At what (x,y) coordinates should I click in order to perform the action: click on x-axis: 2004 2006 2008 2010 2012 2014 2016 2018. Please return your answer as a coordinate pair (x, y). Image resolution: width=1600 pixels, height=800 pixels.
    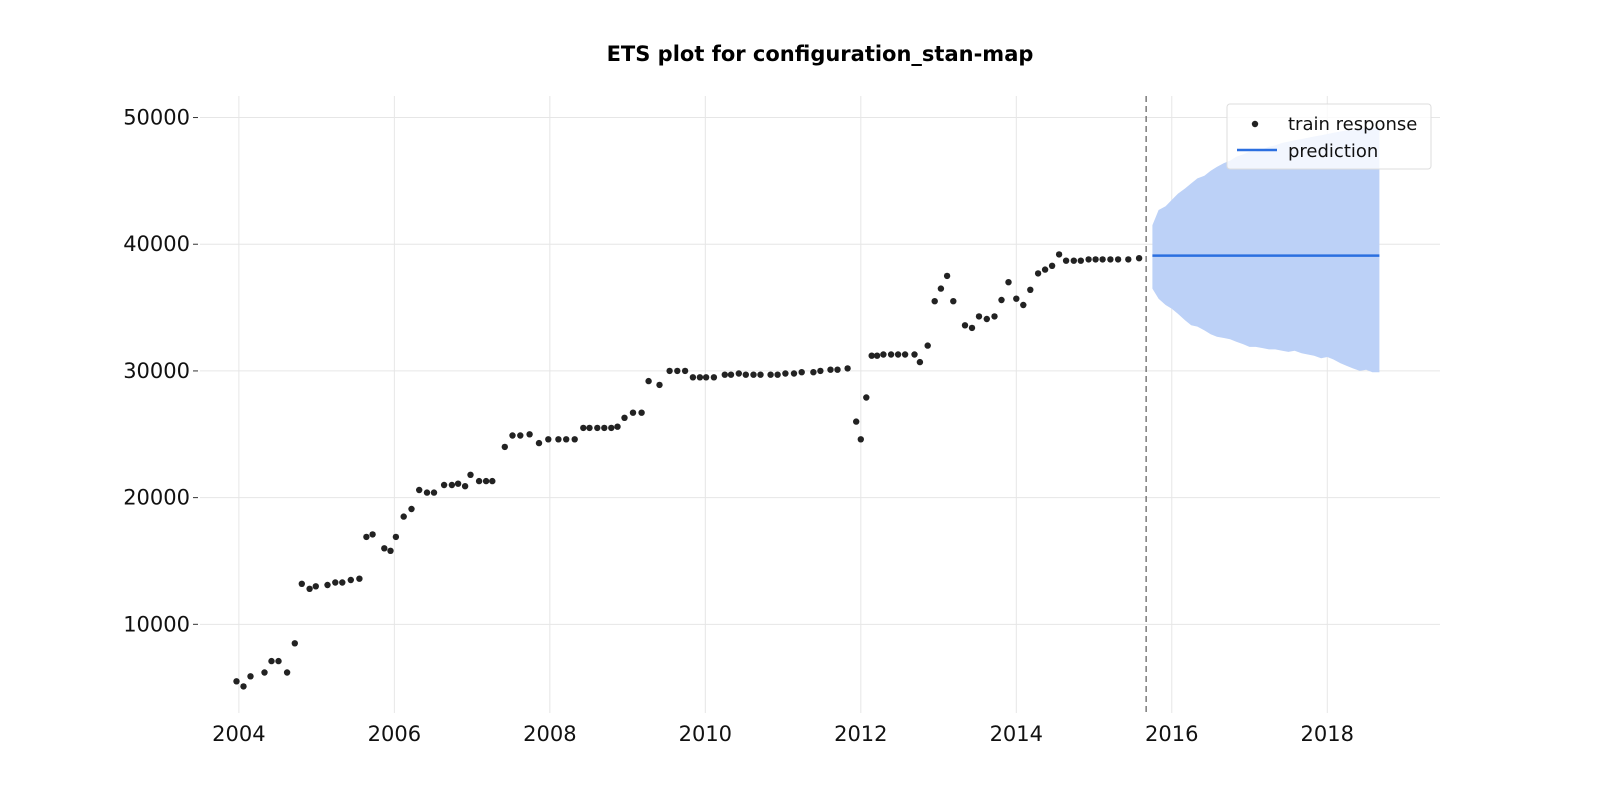
    Looking at the image, I should click on (783, 734).